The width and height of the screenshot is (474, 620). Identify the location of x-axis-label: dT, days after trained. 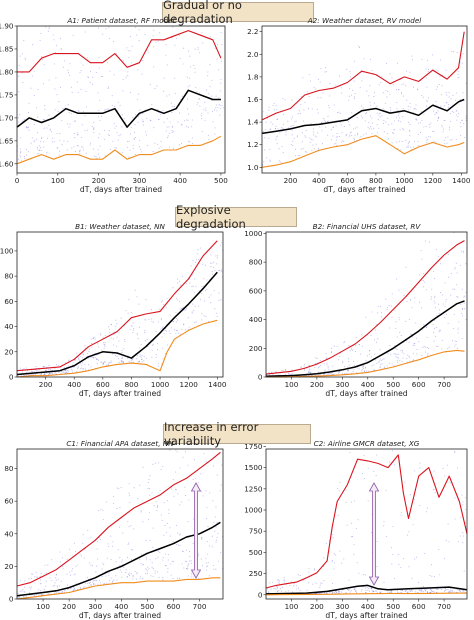
(120, 393).